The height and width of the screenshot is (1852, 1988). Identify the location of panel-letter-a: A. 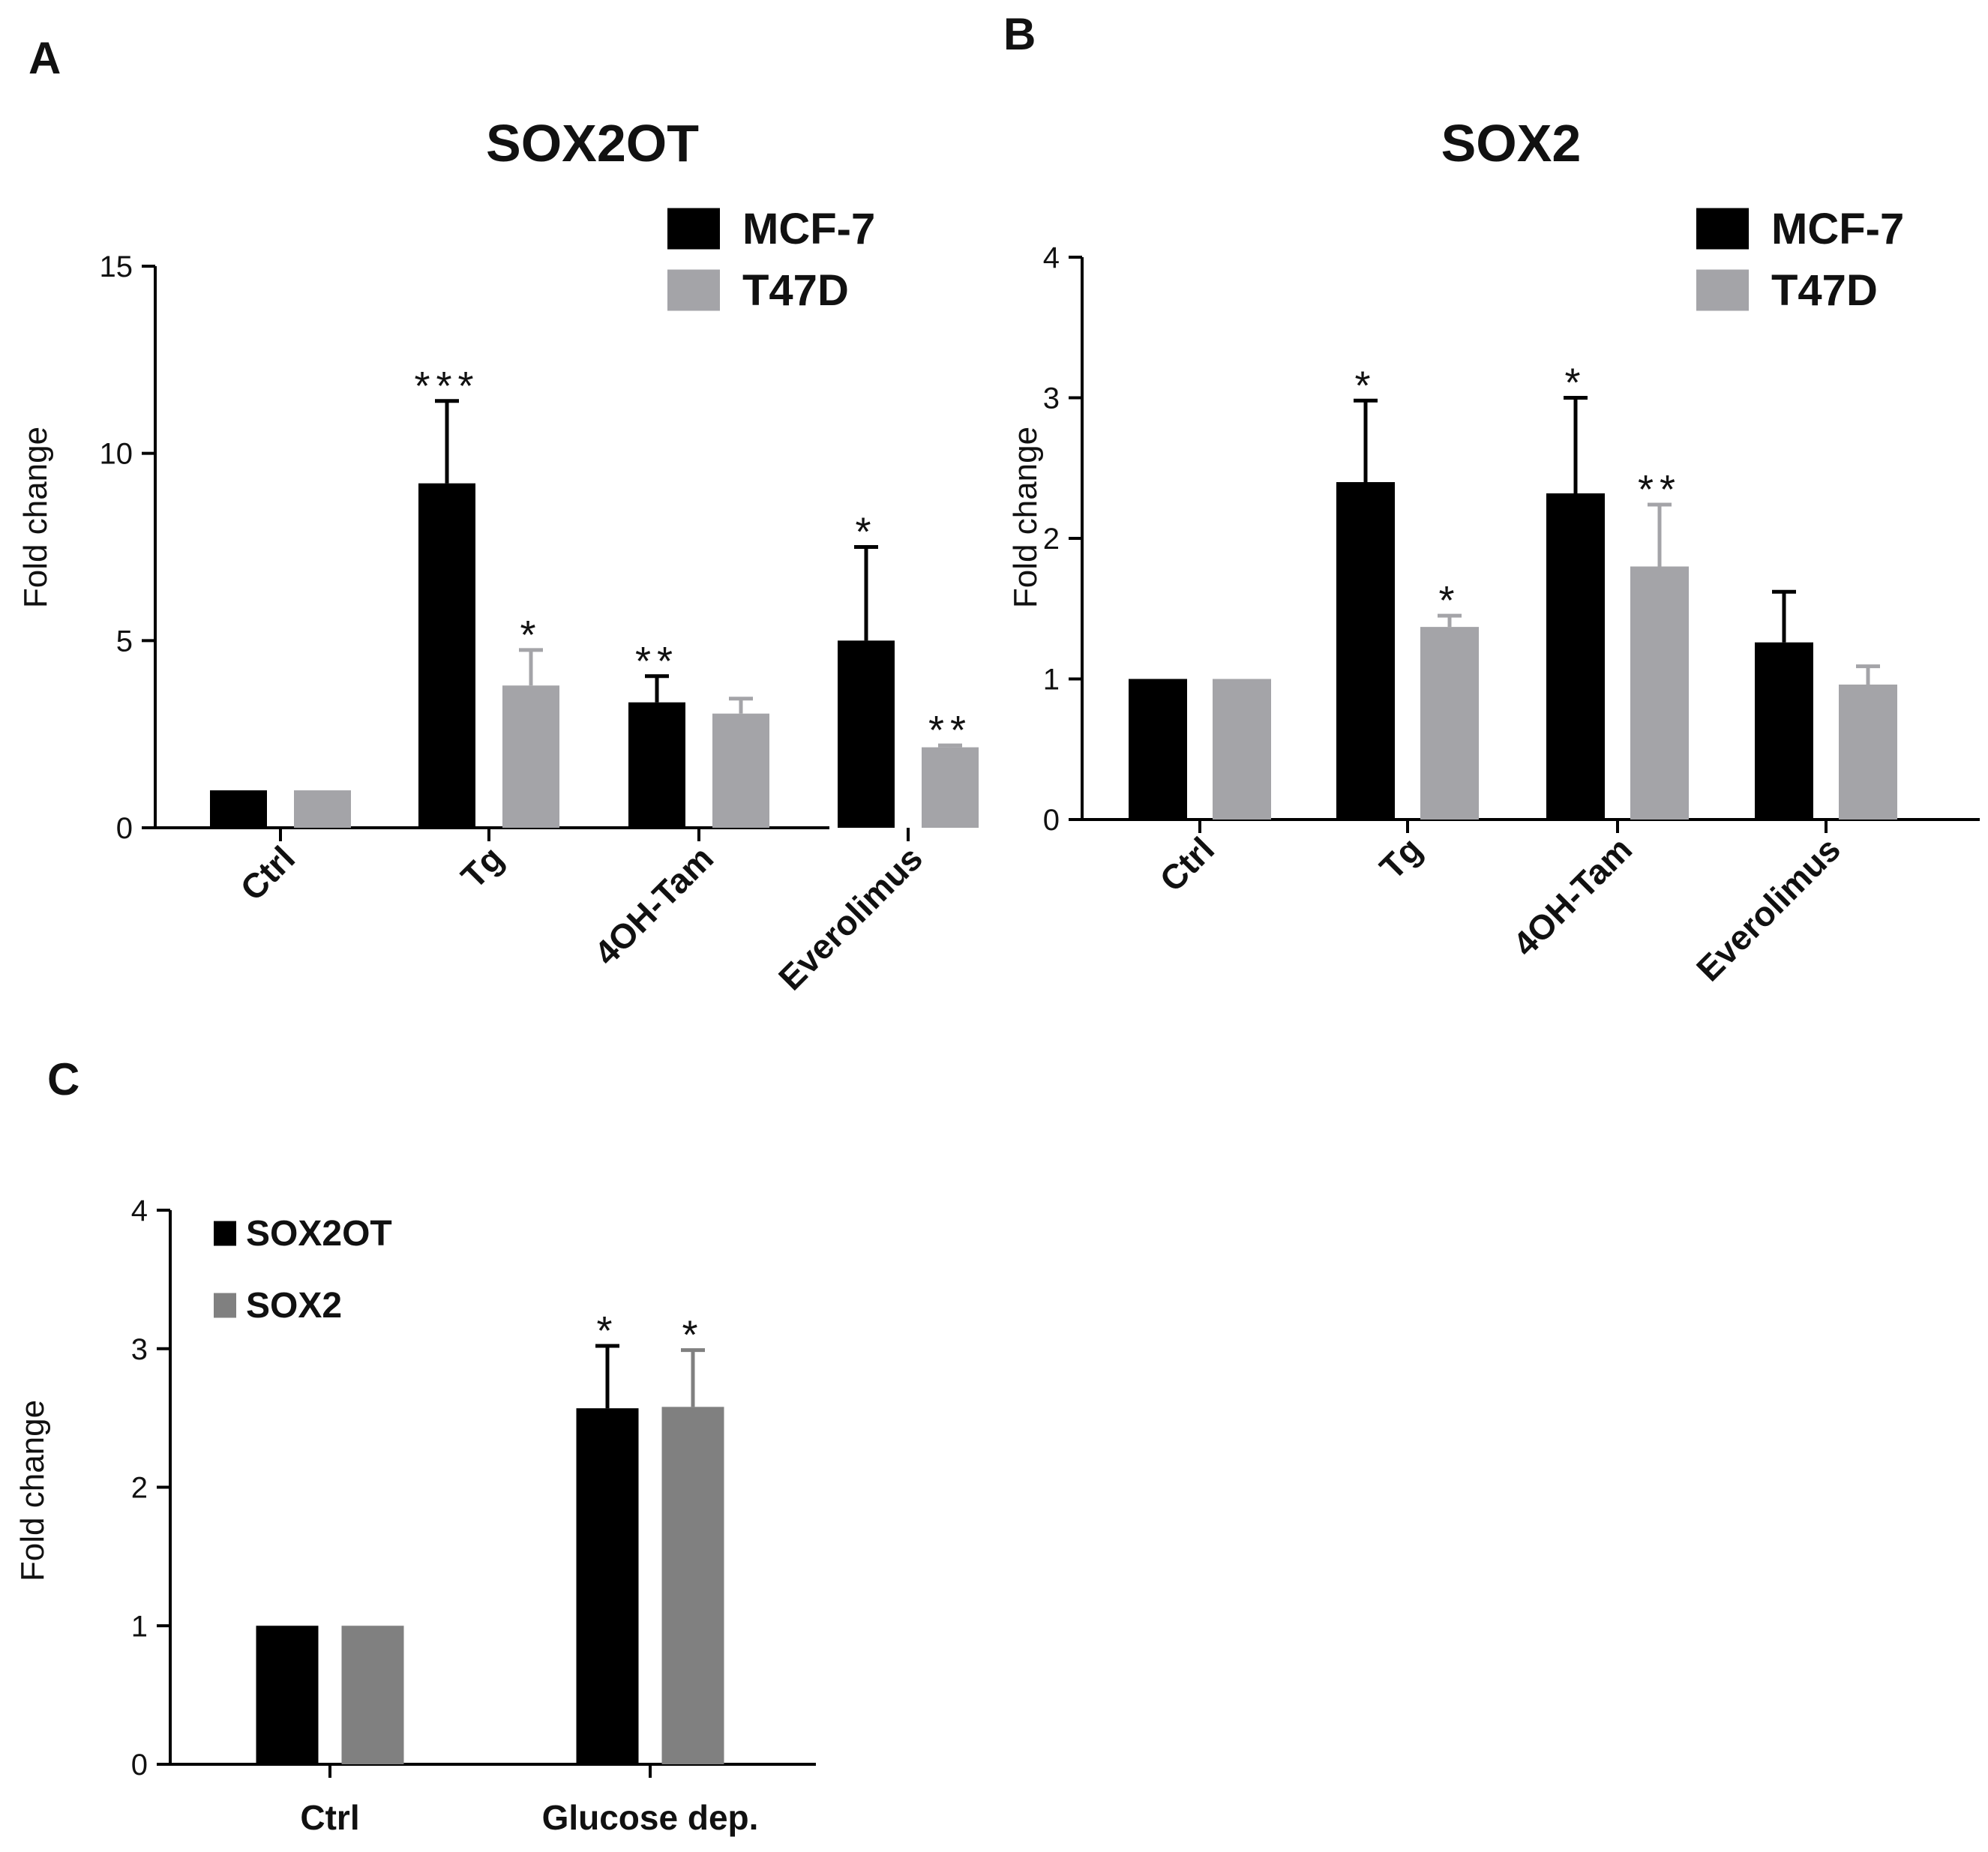
(44, 58).